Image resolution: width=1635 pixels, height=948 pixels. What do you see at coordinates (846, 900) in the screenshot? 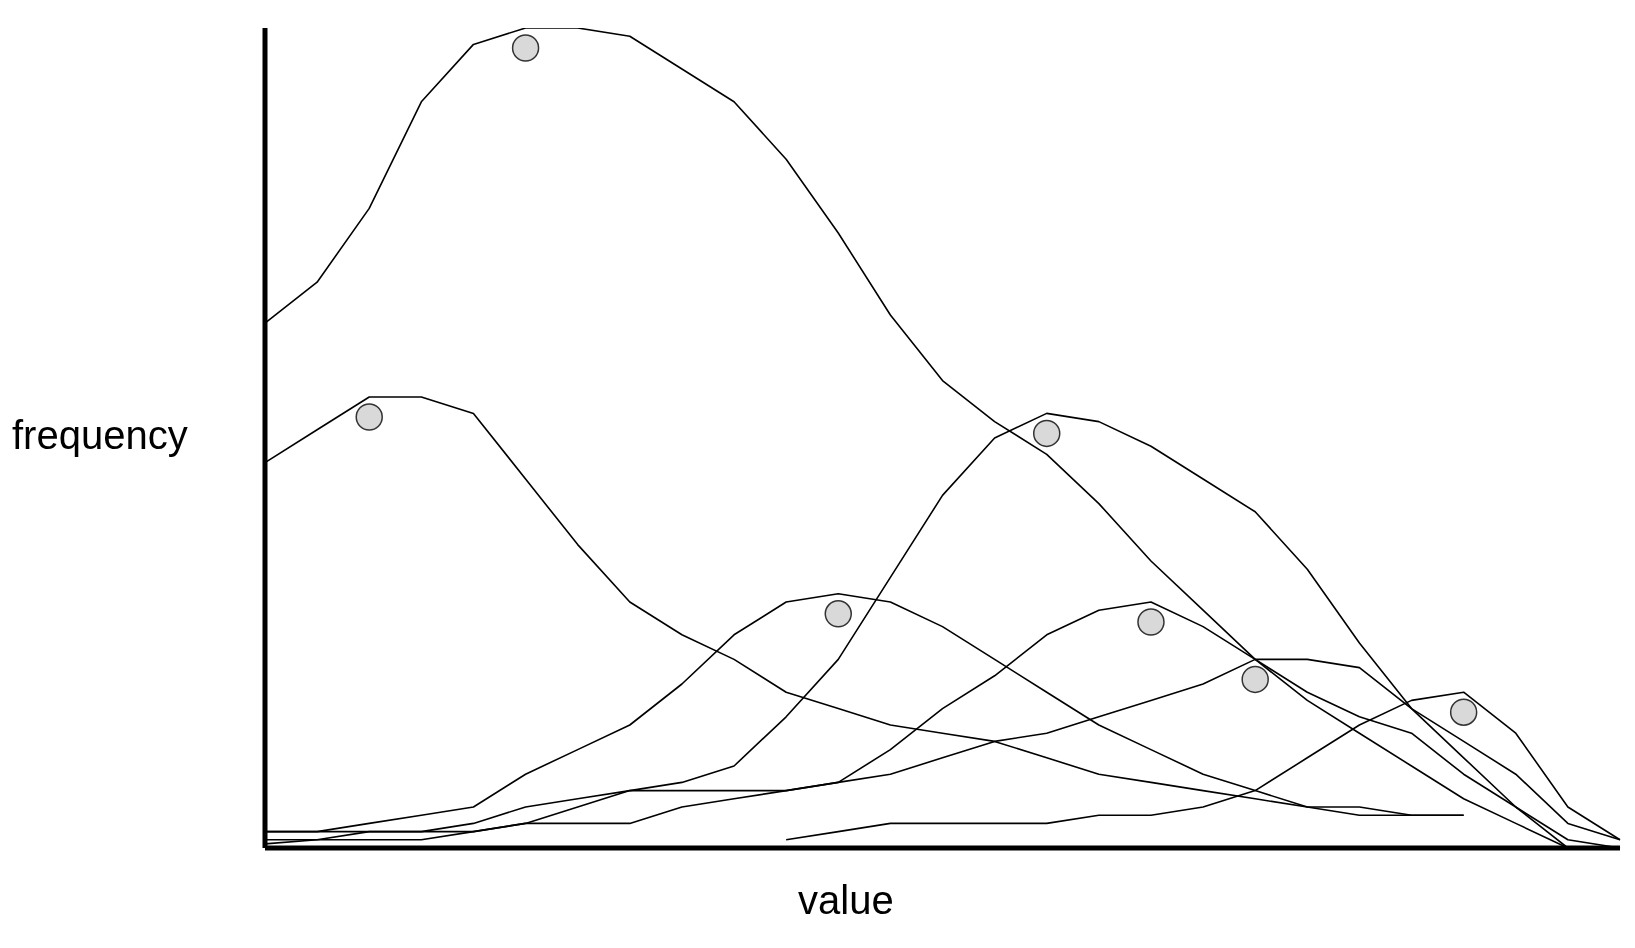
I see `x-axis-title: value` at bounding box center [846, 900].